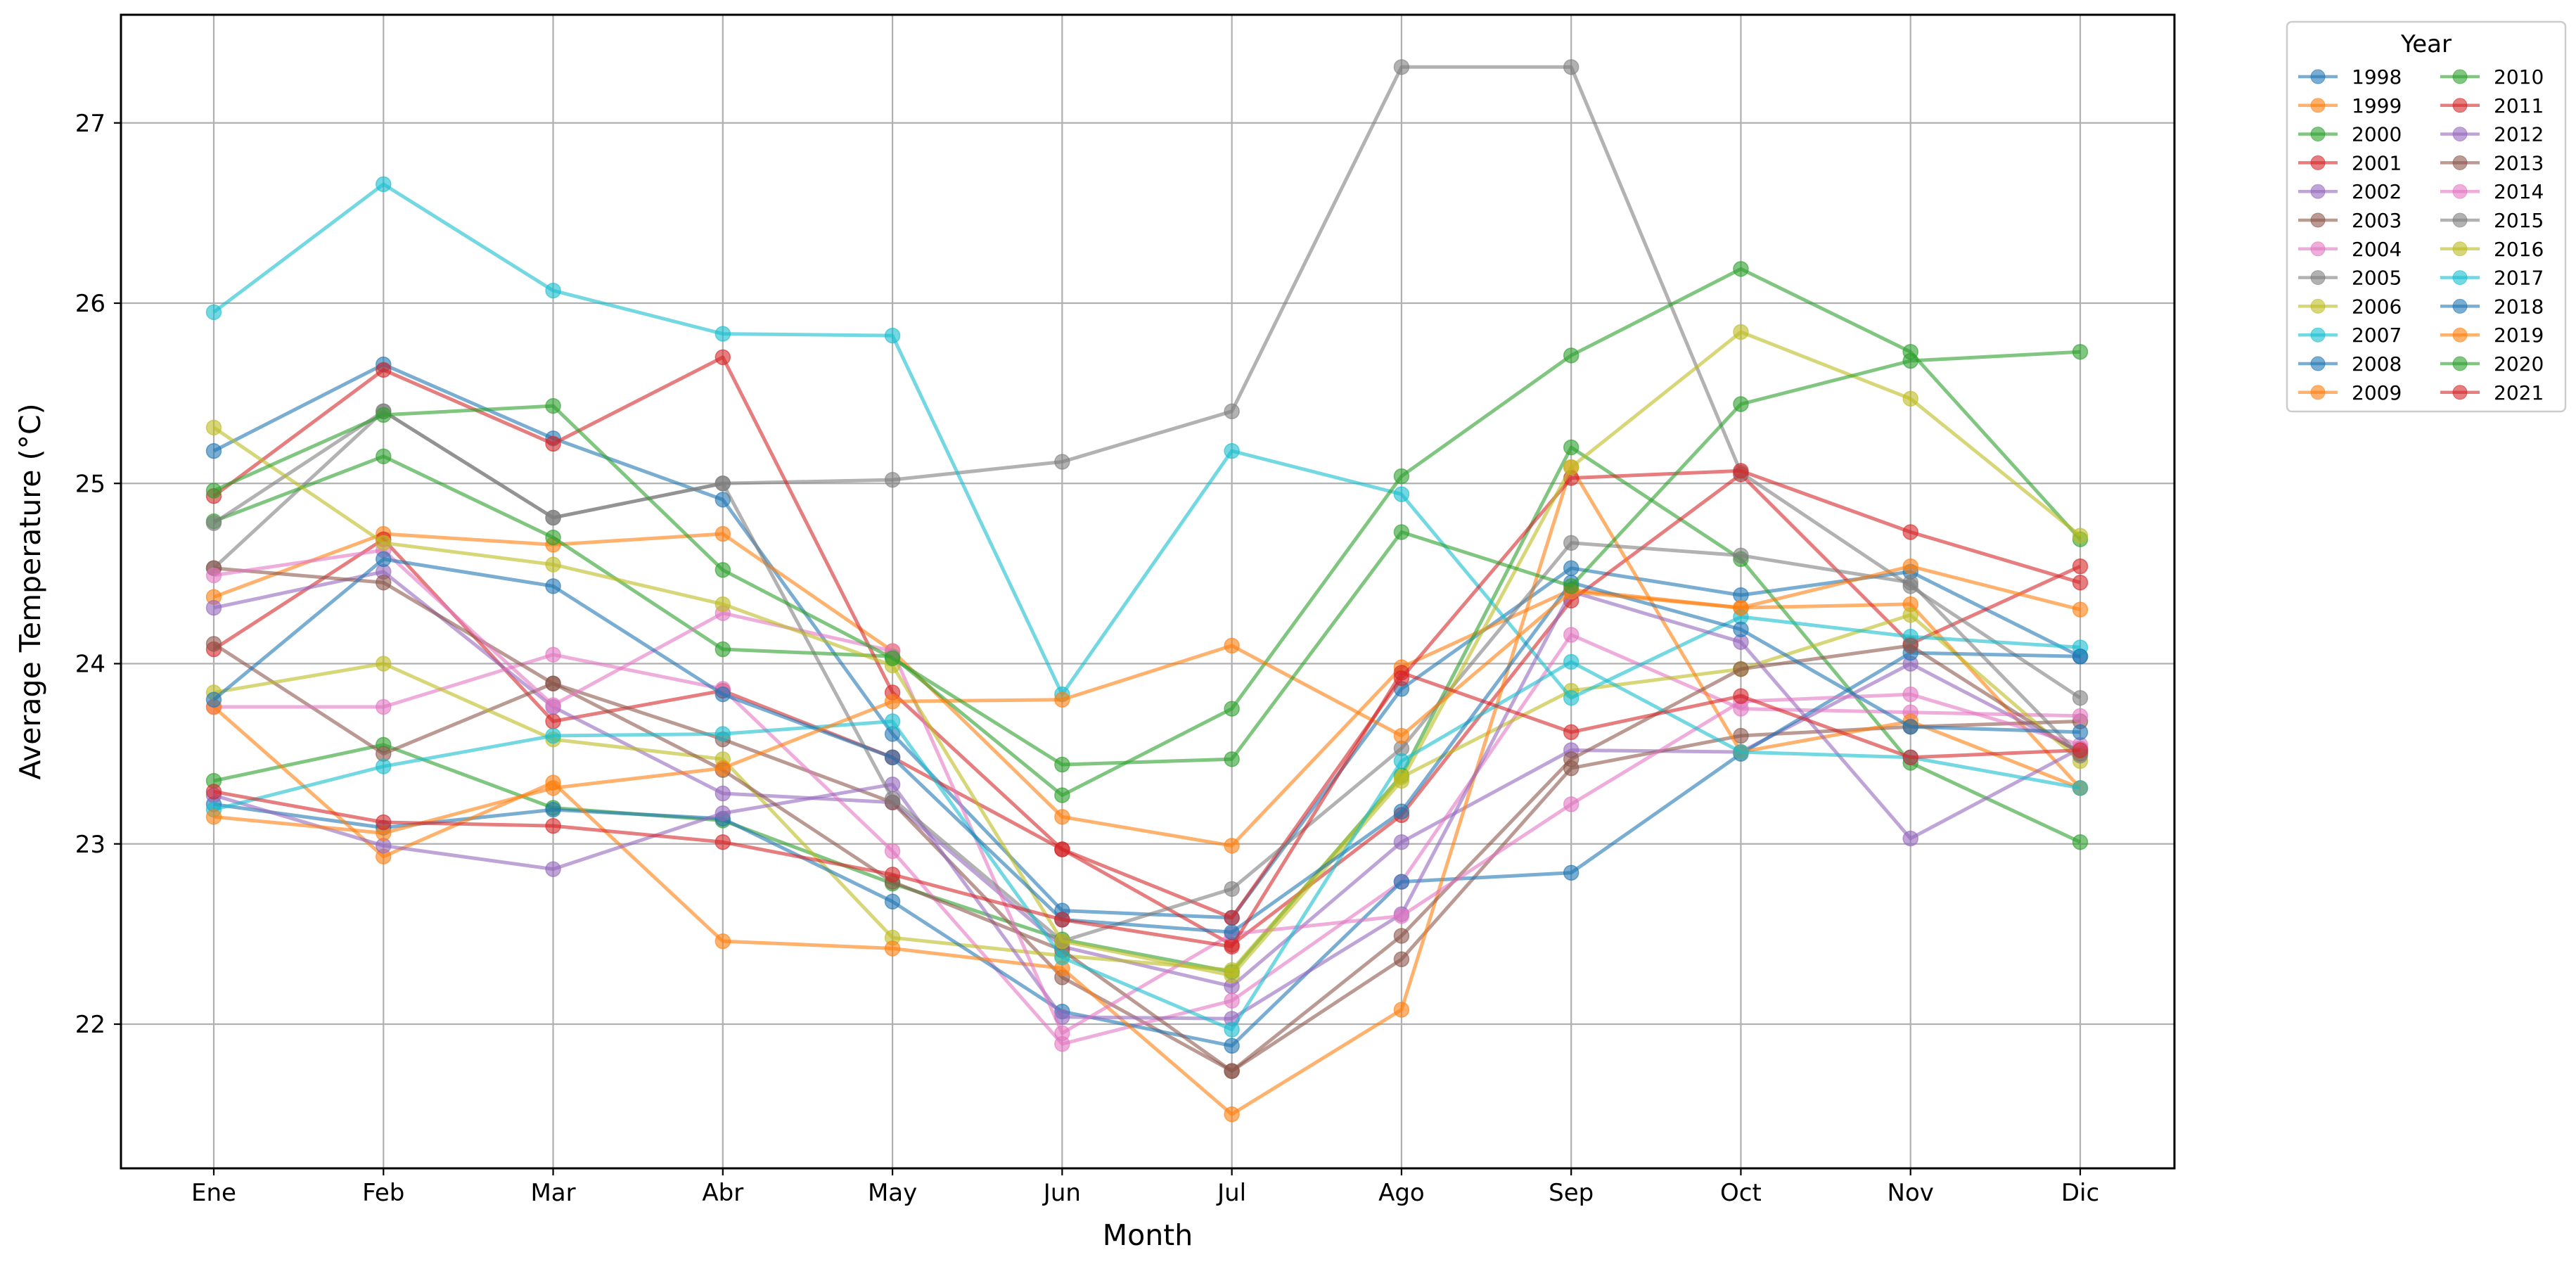 The image size is (2576, 1264). What do you see at coordinates (2350, 335) in the screenshot?
I see `legend-item-2007: 2007` at bounding box center [2350, 335].